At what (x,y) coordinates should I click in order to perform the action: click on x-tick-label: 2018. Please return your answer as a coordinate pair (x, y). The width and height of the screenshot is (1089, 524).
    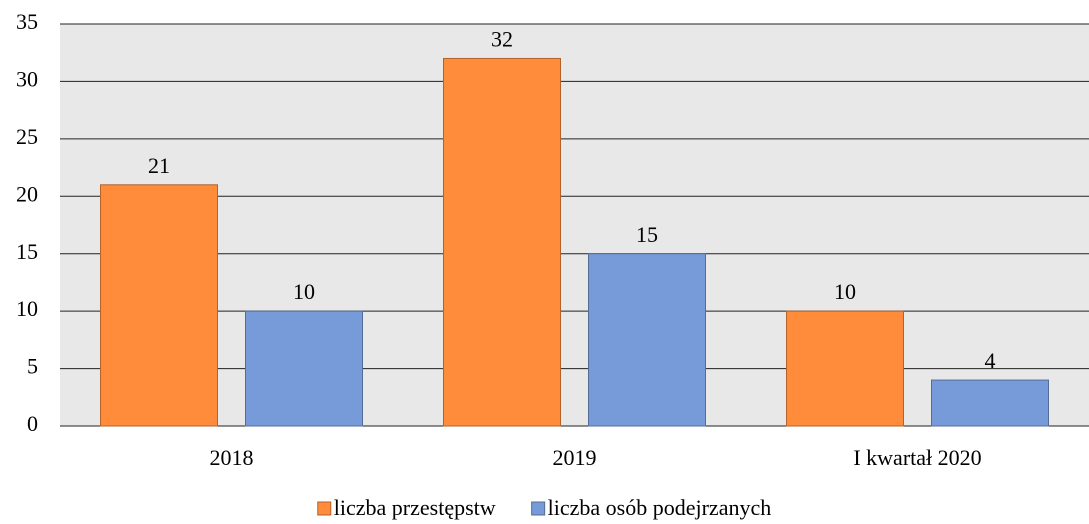
    Looking at the image, I should click on (232, 457).